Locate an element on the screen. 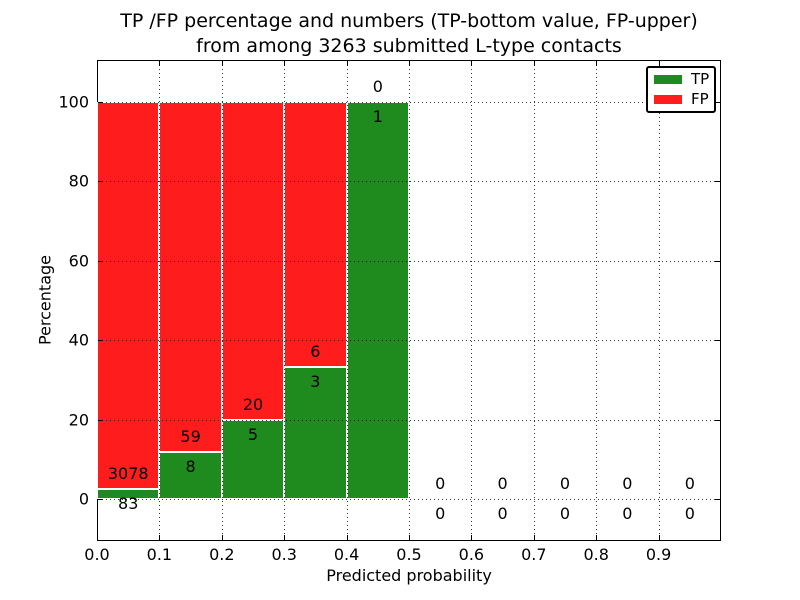  y-tick-label: 40 is located at coordinates (78, 340).